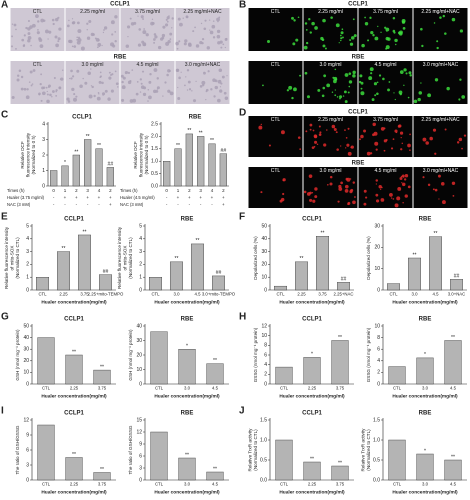 The height and width of the screenshot is (500, 470). What do you see at coordinates (92, 12) in the screenshot?
I see `image-label: 2.25 mg/ml` at bounding box center [92, 12].